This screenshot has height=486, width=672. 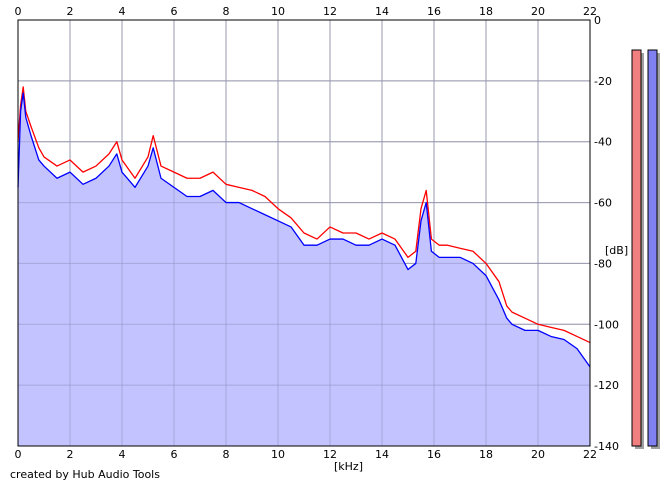 I want to click on level-meters, so click(x=645, y=249).